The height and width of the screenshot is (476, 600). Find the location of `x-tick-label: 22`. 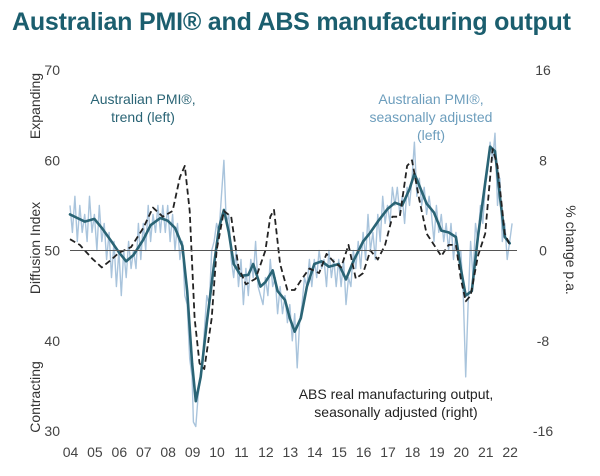

x-tick-label: 22 is located at coordinates (510, 452).